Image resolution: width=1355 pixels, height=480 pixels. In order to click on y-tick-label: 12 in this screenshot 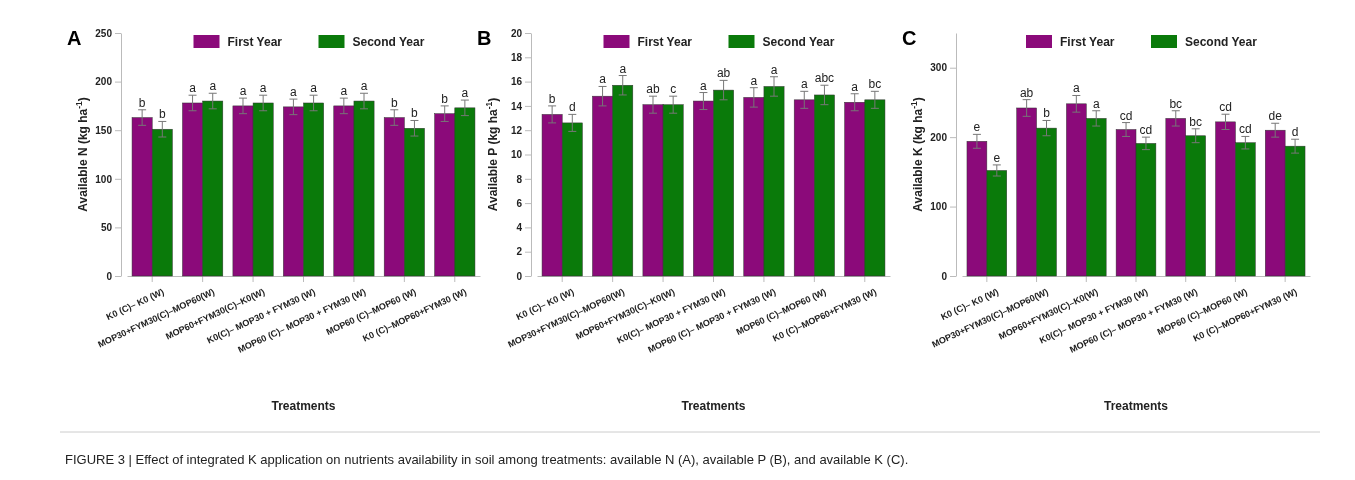, I will do `click(516, 130)`.